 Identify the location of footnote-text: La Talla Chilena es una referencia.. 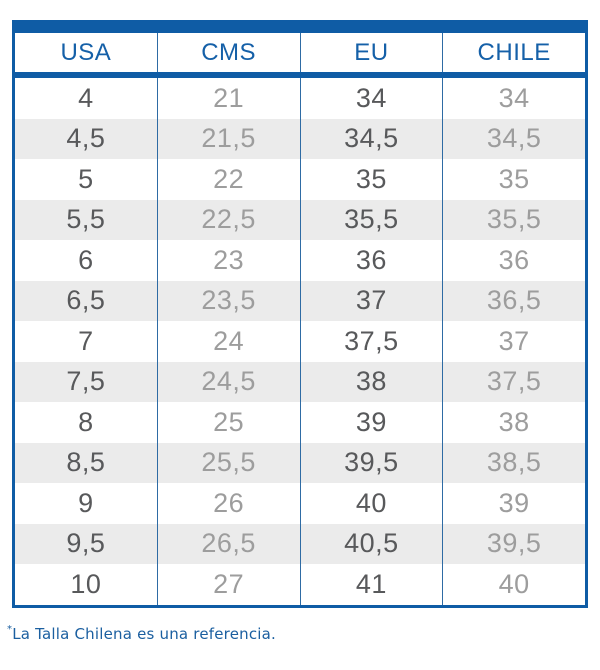
(144, 634).